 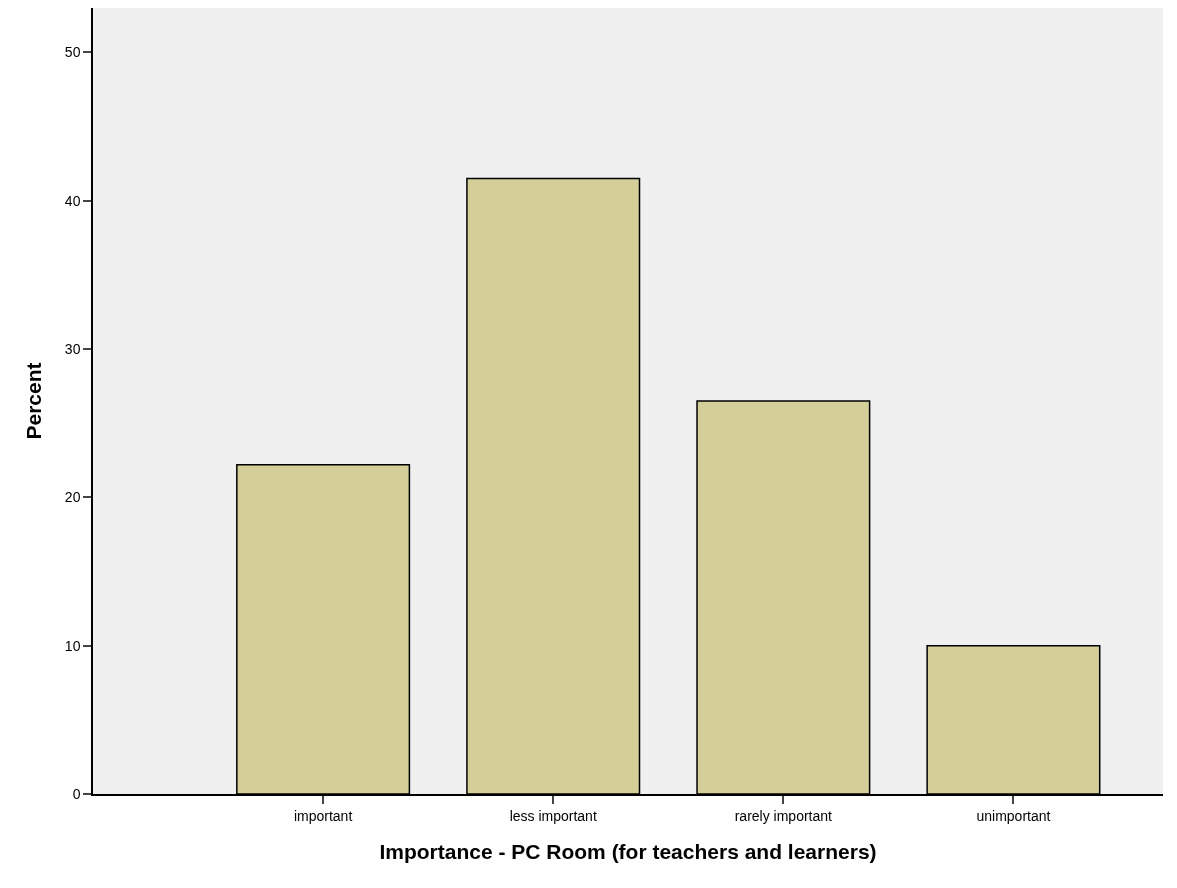 What do you see at coordinates (33, 401) in the screenshot?
I see `y-axis-title: Percent` at bounding box center [33, 401].